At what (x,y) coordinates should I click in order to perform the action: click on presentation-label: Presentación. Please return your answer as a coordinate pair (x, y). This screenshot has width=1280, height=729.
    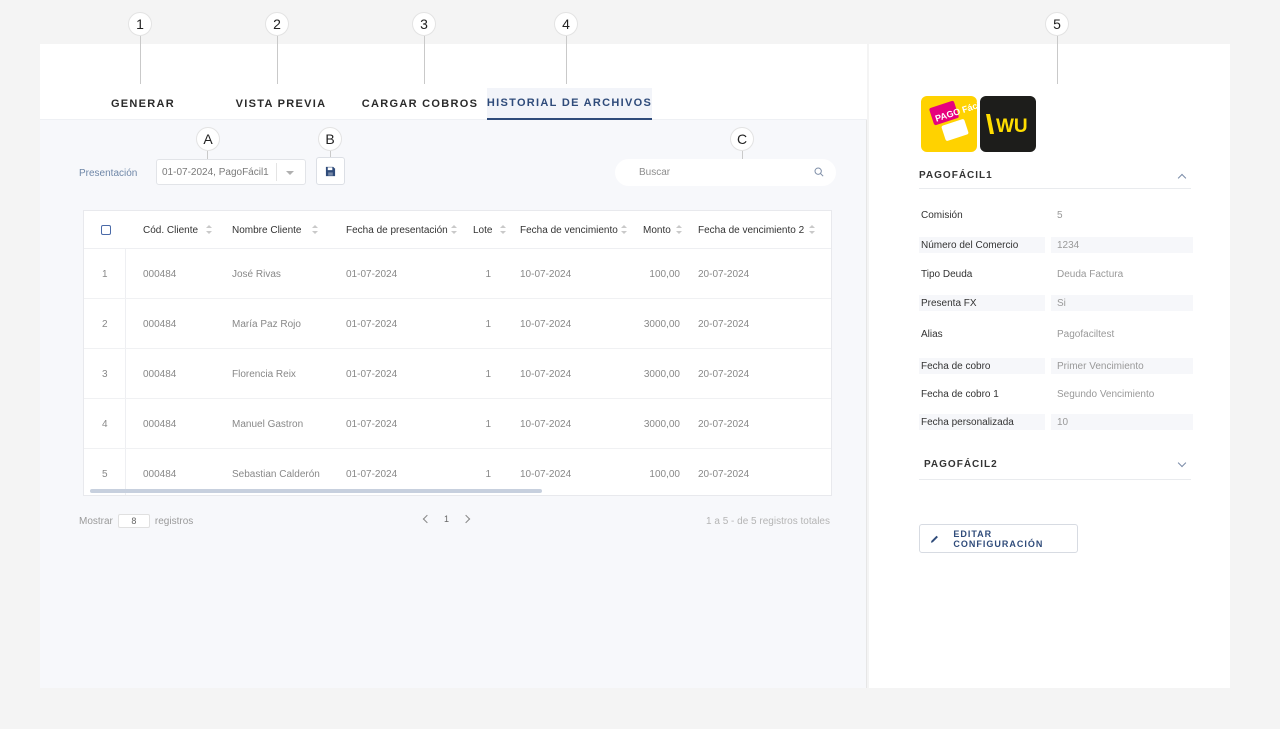
    Looking at the image, I should click on (108, 173).